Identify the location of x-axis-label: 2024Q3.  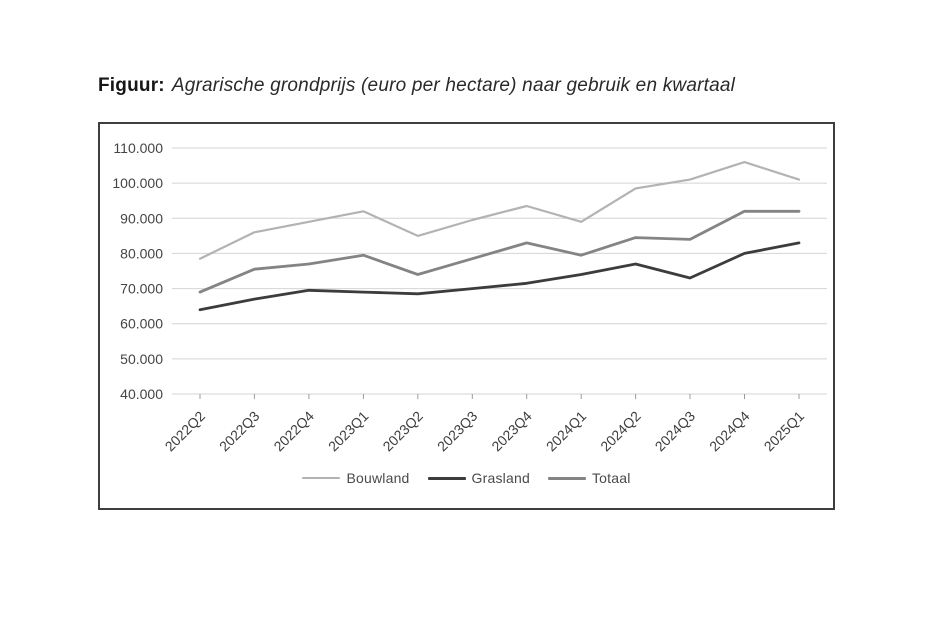
(675, 431).